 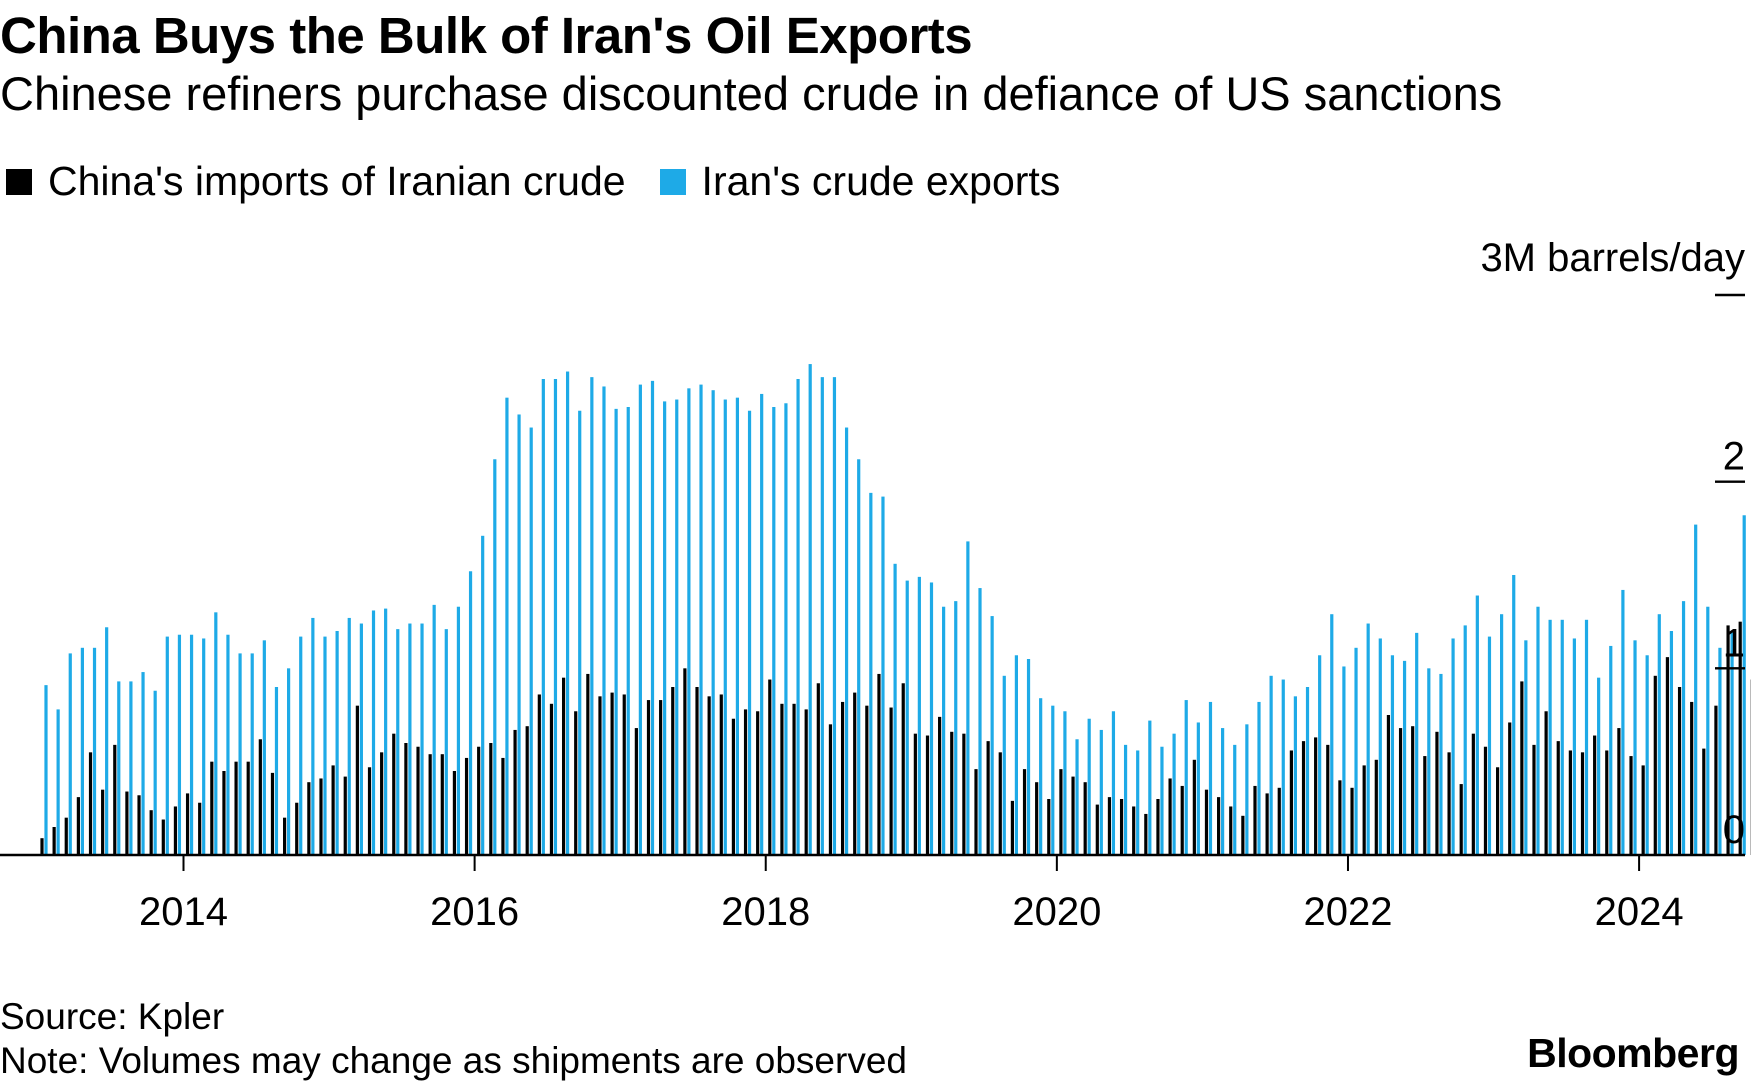 What do you see at coordinates (1633, 1053) in the screenshot?
I see `bloomberg-logo: Bloomberg` at bounding box center [1633, 1053].